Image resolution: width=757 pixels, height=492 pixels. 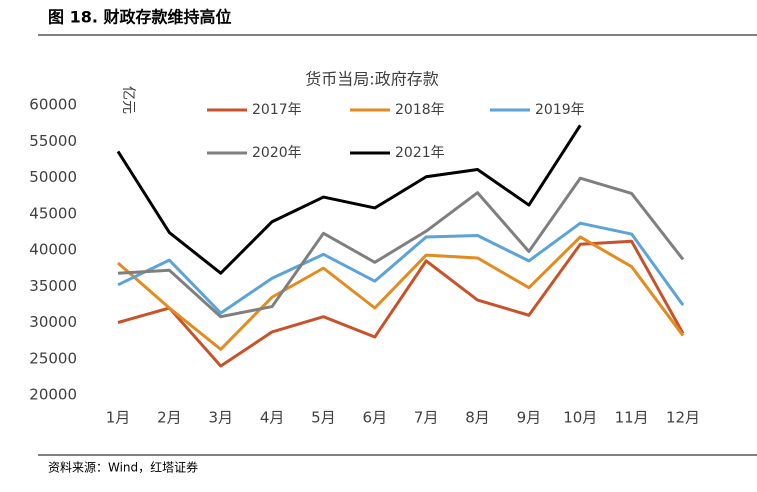 I want to click on legend-label: 2018年, so click(x=420, y=110).